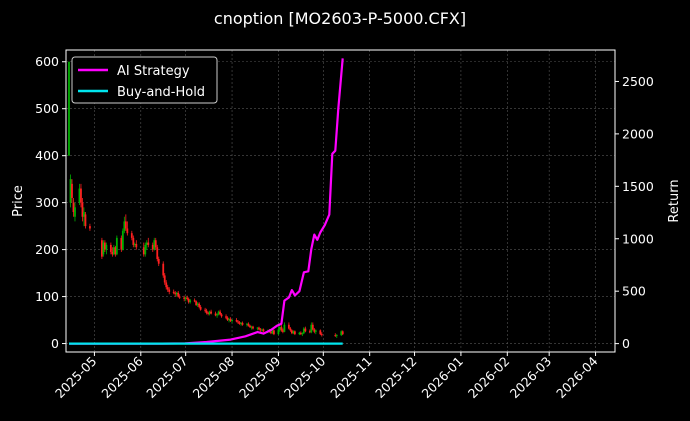 This screenshot has width=690, height=421. Describe the element at coordinates (161, 92) in the screenshot. I see `legend-label-buy-and-hold: Buy-and-Hold` at that location.